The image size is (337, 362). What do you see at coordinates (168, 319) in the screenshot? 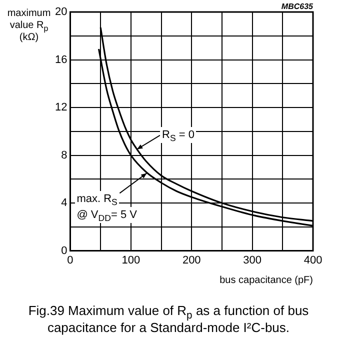
I see `text: Fig.39 Maximum value of R$_{p}$ as a function of bus capacitance for a Standard-mode I²C-bus.` at bounding box center [168, 319].